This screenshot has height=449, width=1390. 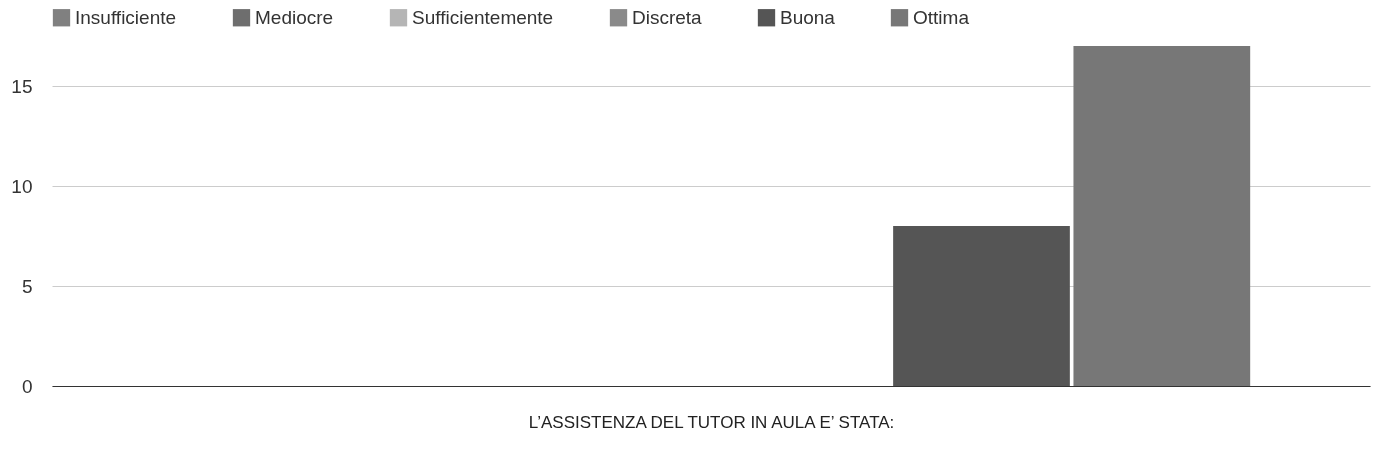 What do you see at coordinates (22, 186) in the screenshot?
I see `y-tick-label: 10` at bounding box center [22, 186].